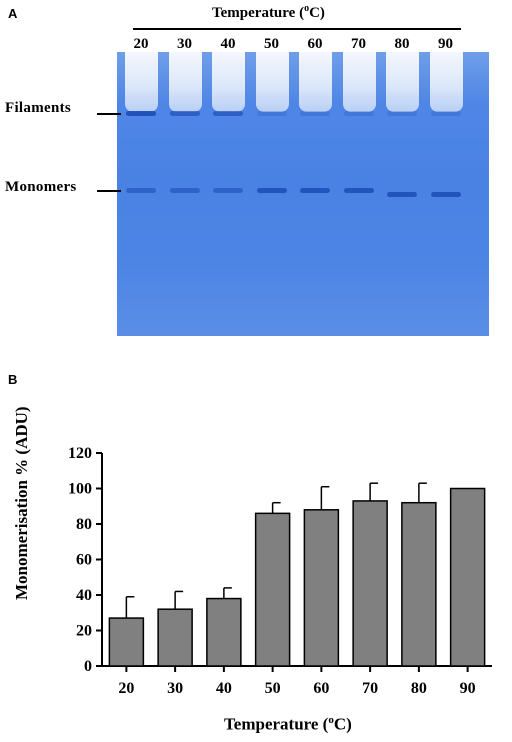  What do you see at coordinates (84, 595) in the screenshot?
I see `y-tick-label: 40` at bounding box center [84, 595].